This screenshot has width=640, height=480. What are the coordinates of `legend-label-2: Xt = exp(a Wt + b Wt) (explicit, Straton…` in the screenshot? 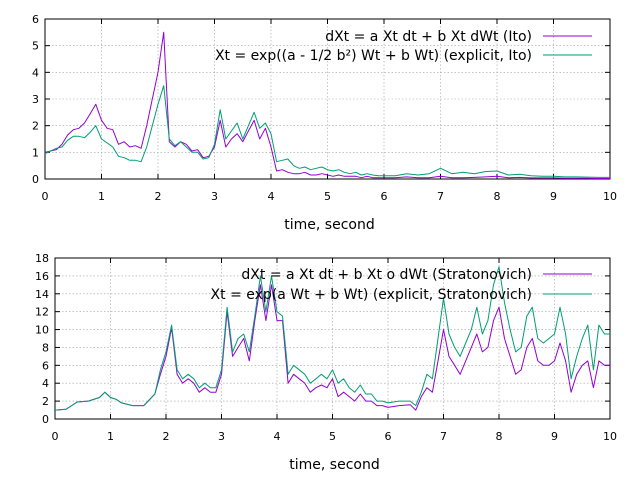 It's located at (371, 295).